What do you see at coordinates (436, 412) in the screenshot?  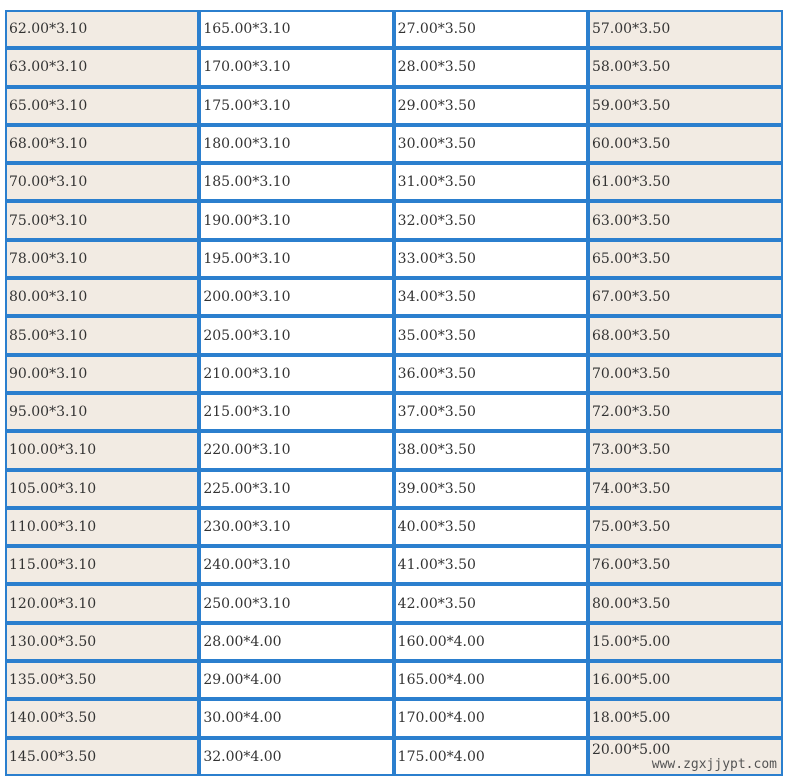 I see `cell-value: 37.00*3.50` at bounding box center [436, 412].